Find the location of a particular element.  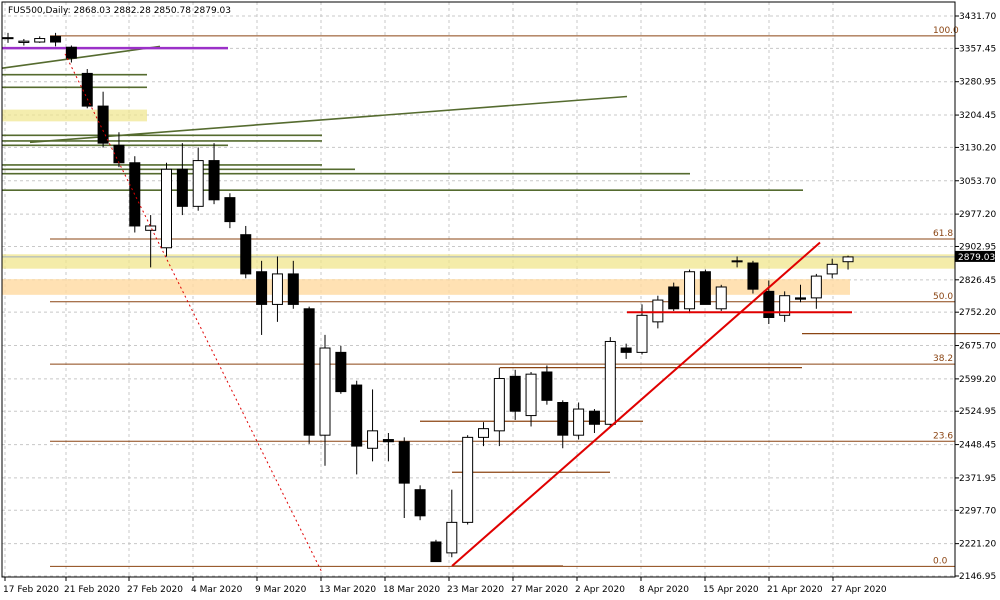

fib-level-label: 50.0 is located at coordinates (943, 297).